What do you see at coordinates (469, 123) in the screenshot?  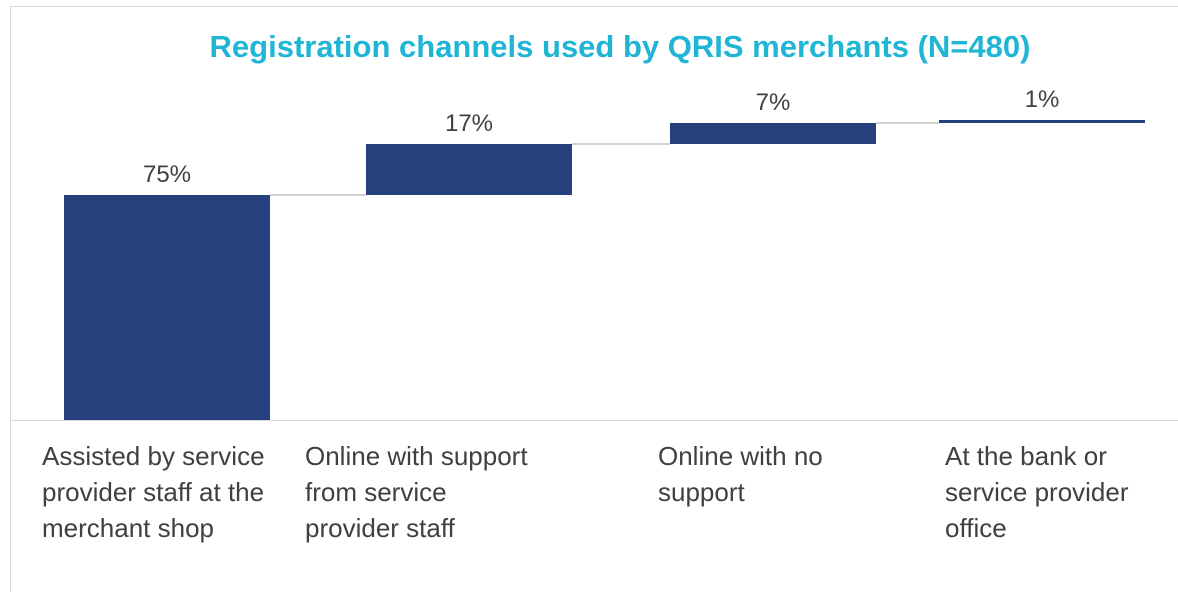 I see `value-label: 17%` at bounding box center [469, 123].